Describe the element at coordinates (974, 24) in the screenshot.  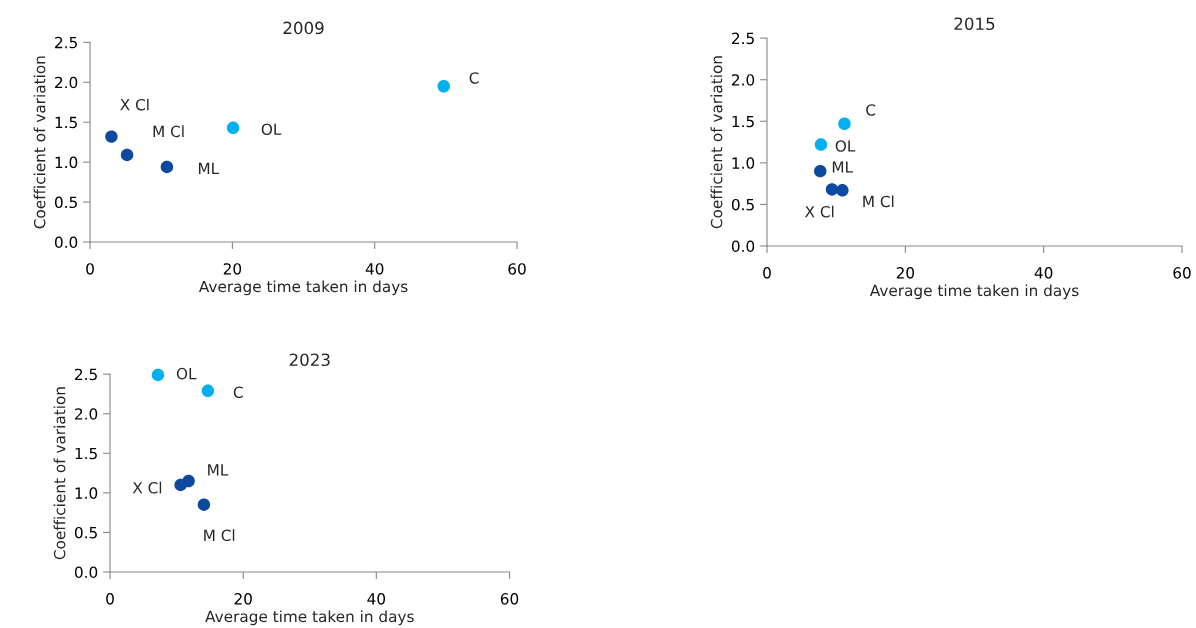
I see `chart-title: 2015` at that location.